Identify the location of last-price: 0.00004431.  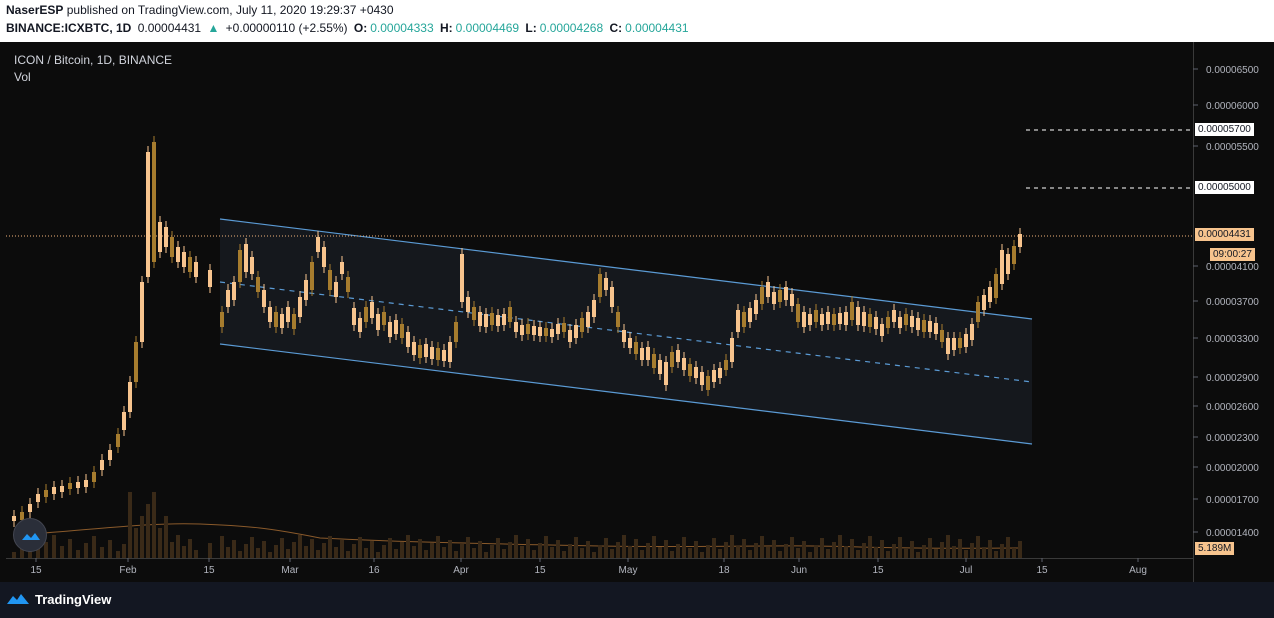
(169, 28).